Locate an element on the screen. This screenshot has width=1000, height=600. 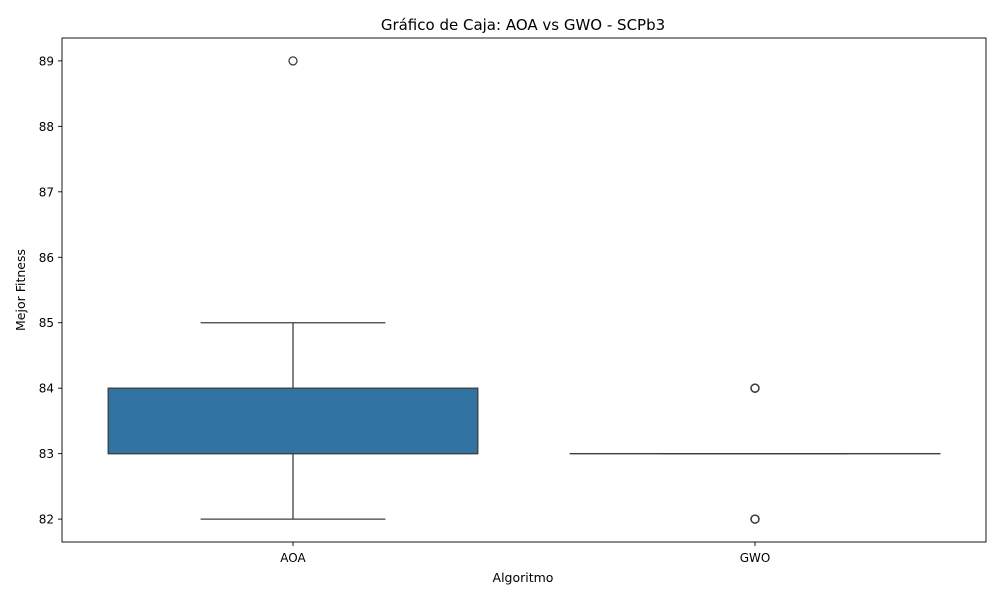
y-axis: 82 83 84 85 86 87 88 89 is located at coordinates (50, 290).